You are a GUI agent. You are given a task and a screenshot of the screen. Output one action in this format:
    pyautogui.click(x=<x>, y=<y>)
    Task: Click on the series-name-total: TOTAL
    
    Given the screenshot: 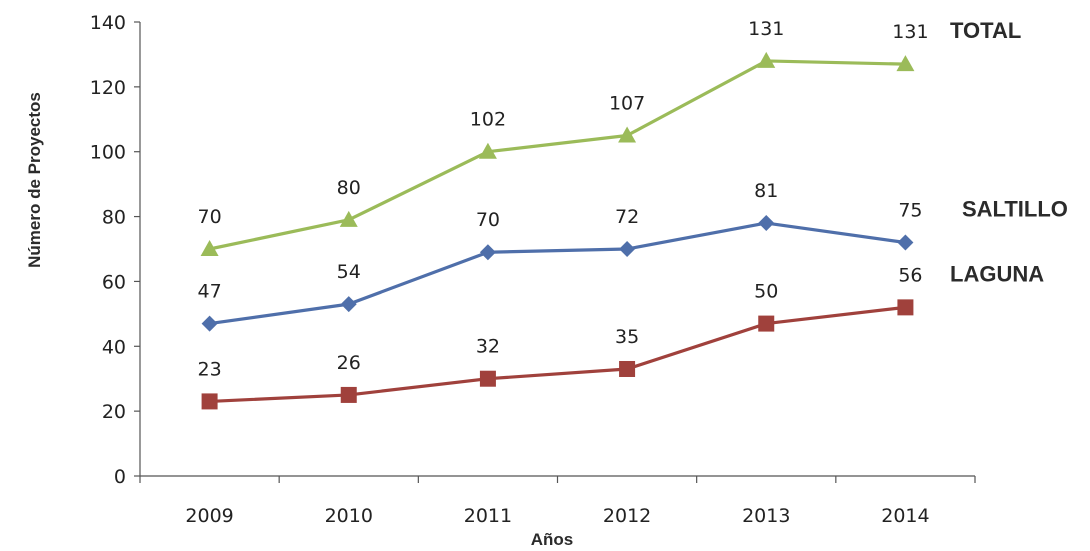 What is the action you would take?
    pyautogui.click(x=985, y=30)
    